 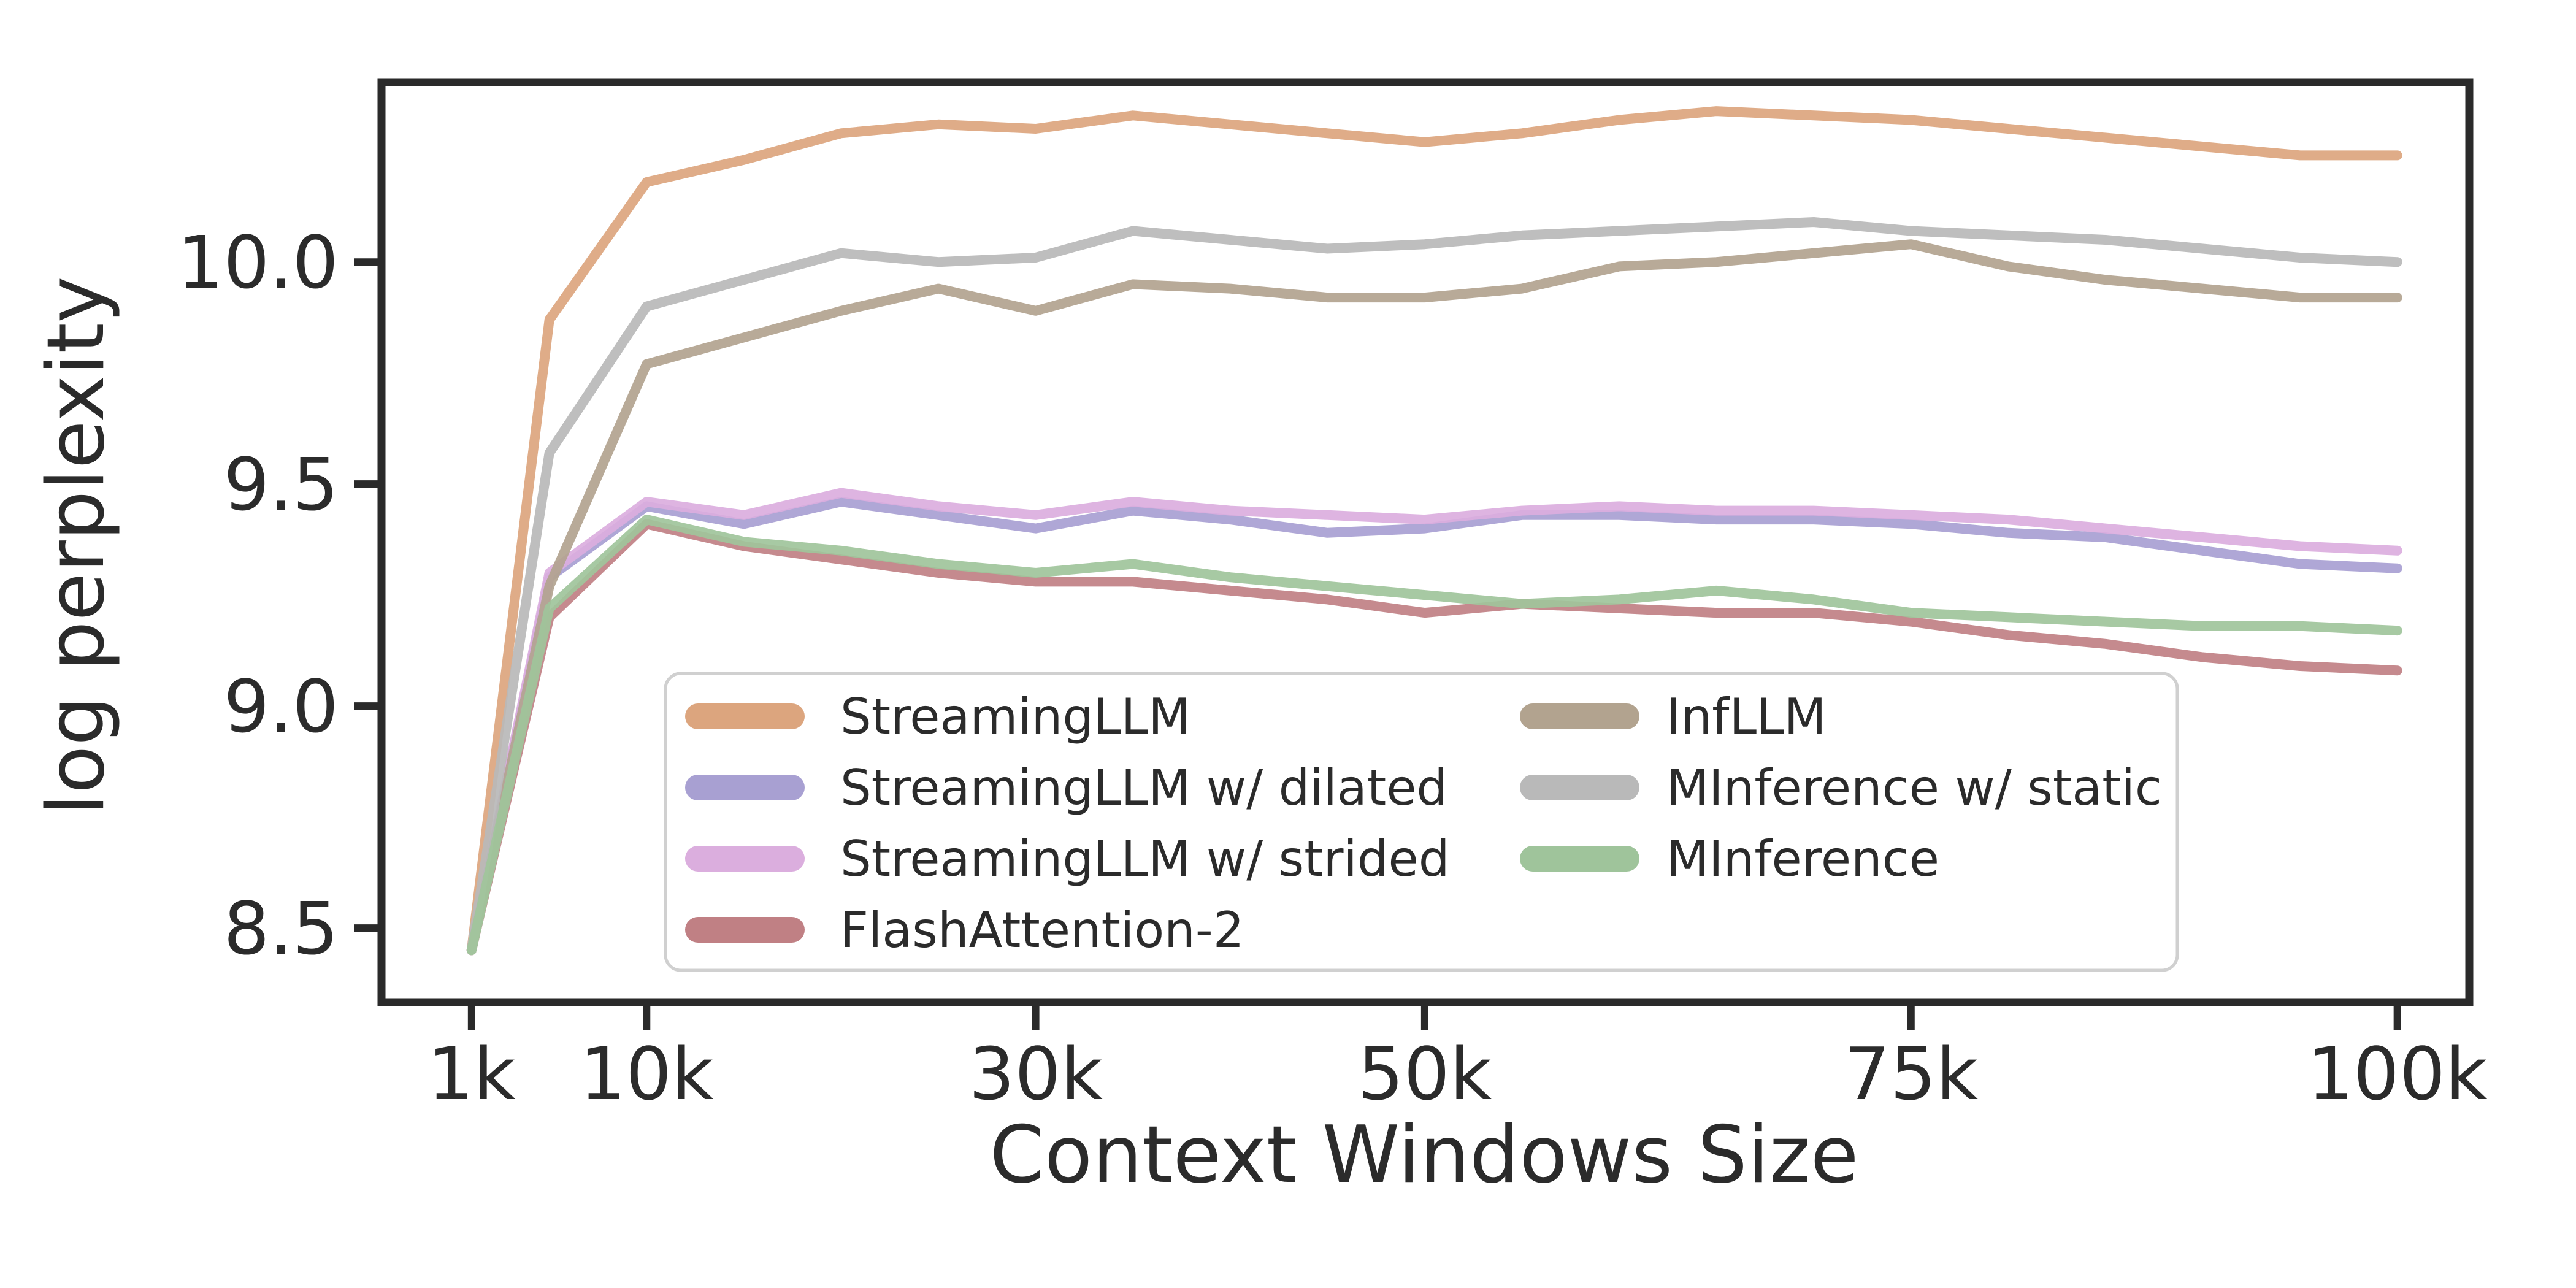 What do you see at coordinates (1035, 1074) in the screenshot?
I see `x-tick-label: 30k` at bounding box center [1035, 1074].